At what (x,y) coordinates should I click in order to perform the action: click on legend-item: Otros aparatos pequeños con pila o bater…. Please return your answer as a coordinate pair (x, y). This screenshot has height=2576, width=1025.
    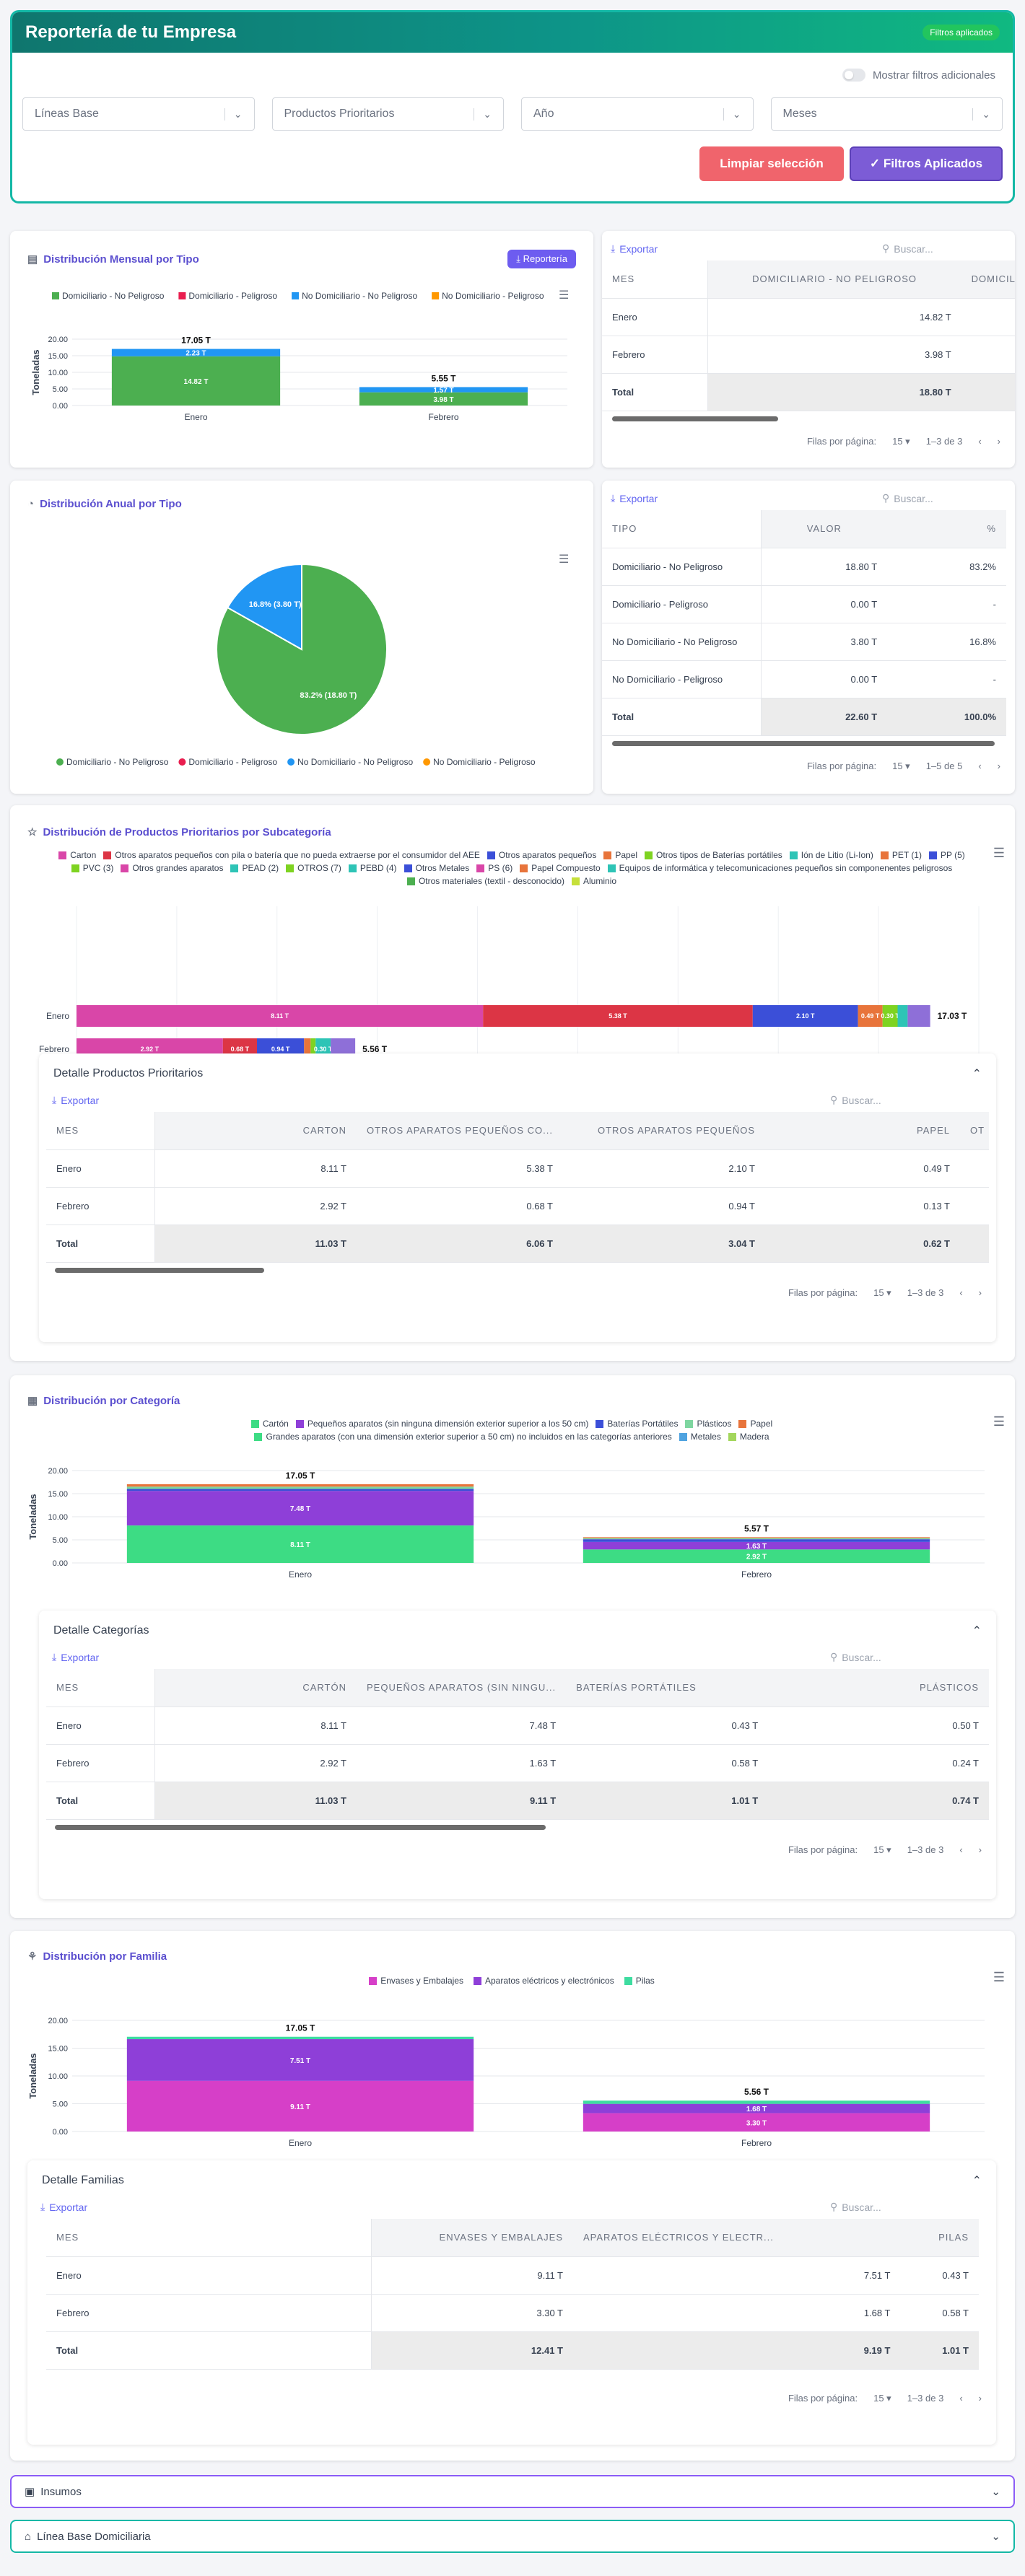
    Looking at the image, I should click on (291, 855).